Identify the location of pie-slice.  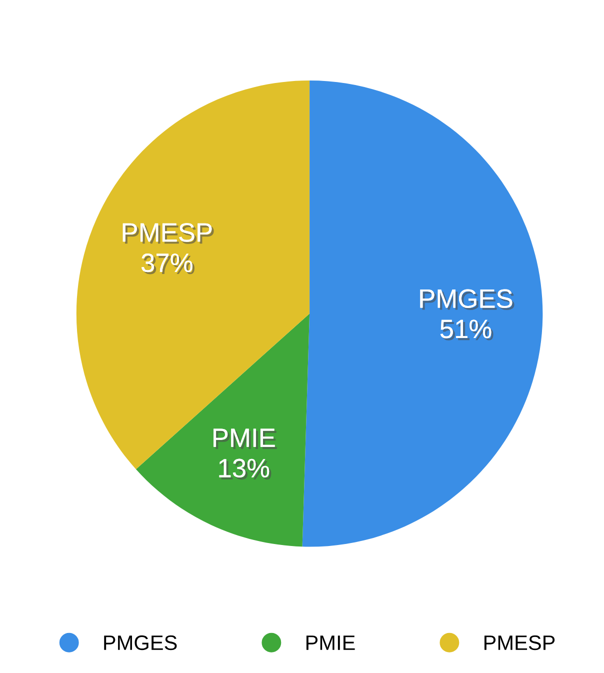
(223, 430).